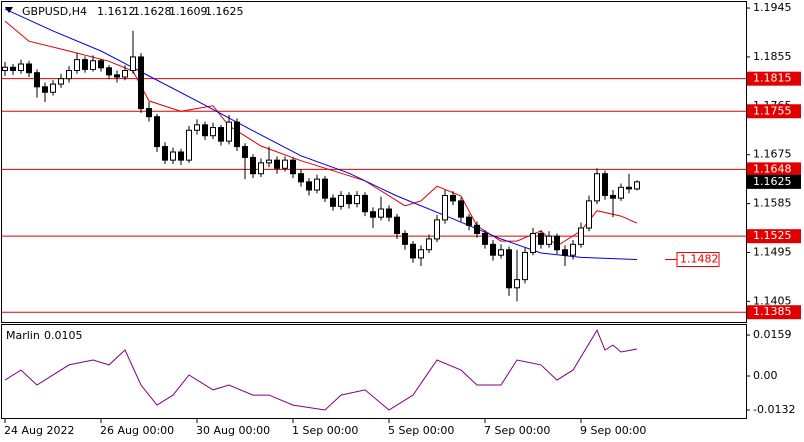  Describe the element at coordinates (23, 335) in the screenshot. I see `indicator-title: Marlin` at that location.